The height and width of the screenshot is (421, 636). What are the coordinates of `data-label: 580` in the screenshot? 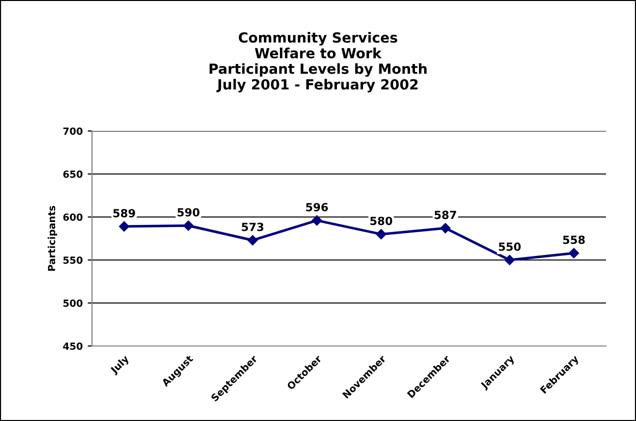 It's located at (381, 221).